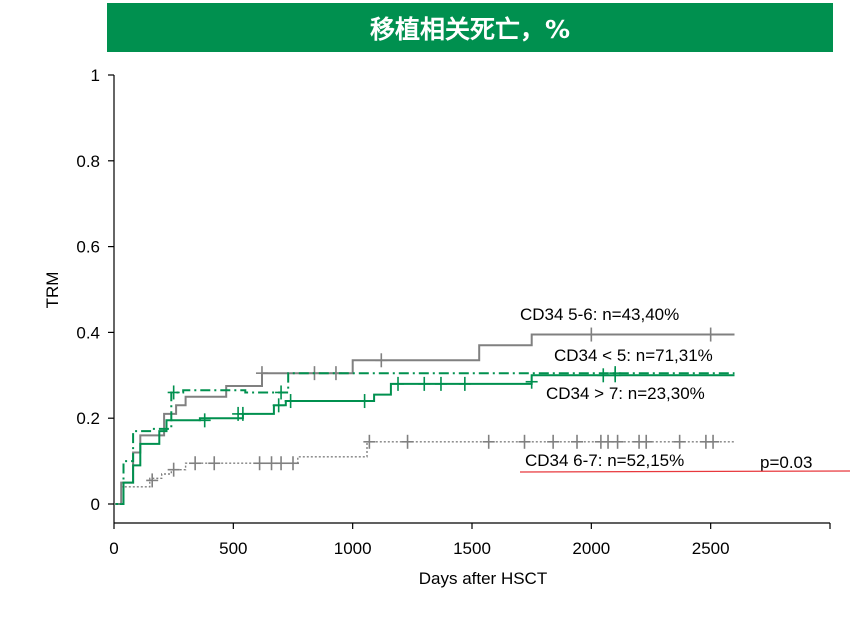 The height and width of the screenshot is (635, 865). Describe the element at coordinates (625, 393) in the screenshot. I see `series-label-cd34-gt7: CD34 > 7: n=23,30%` at that location.